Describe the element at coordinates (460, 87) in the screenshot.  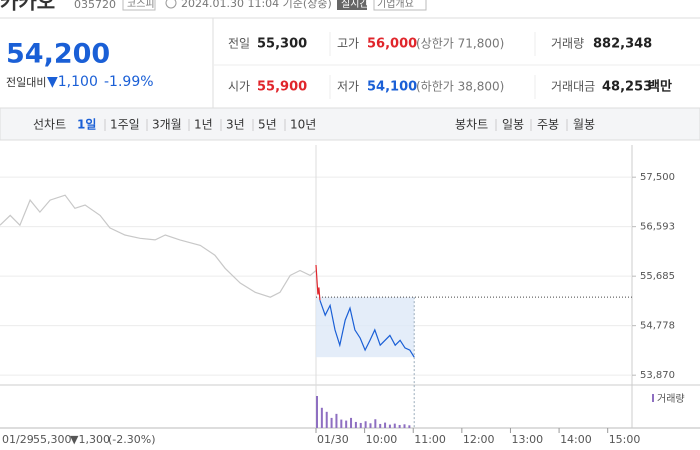
I see `summary-note: (하한가 38,800)` at that location.